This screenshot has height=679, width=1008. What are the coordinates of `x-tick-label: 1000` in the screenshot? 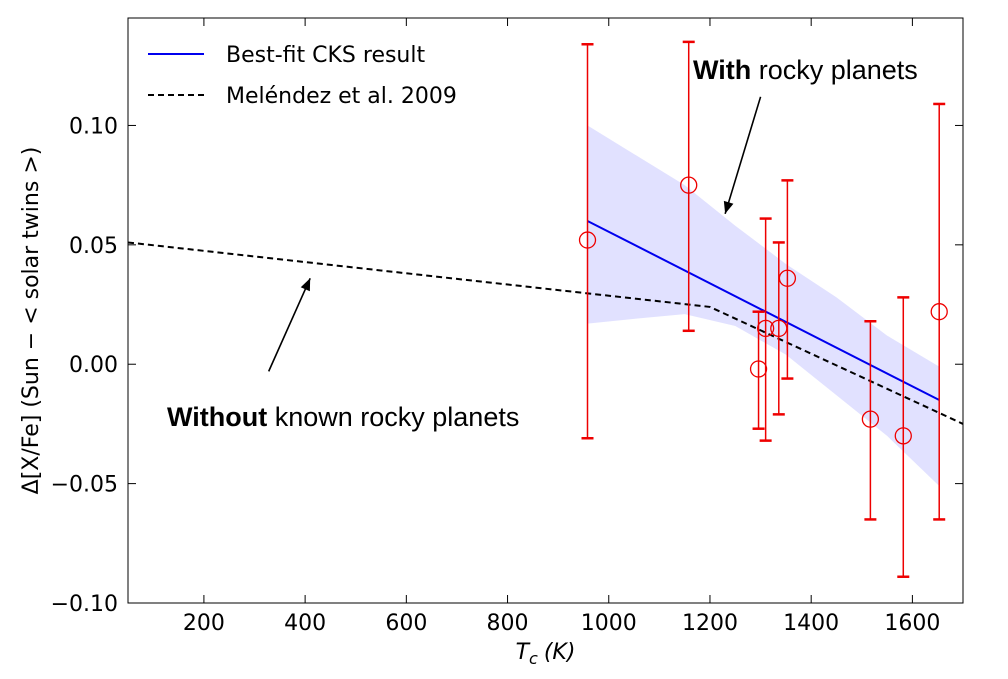 It's located at (609, 623).